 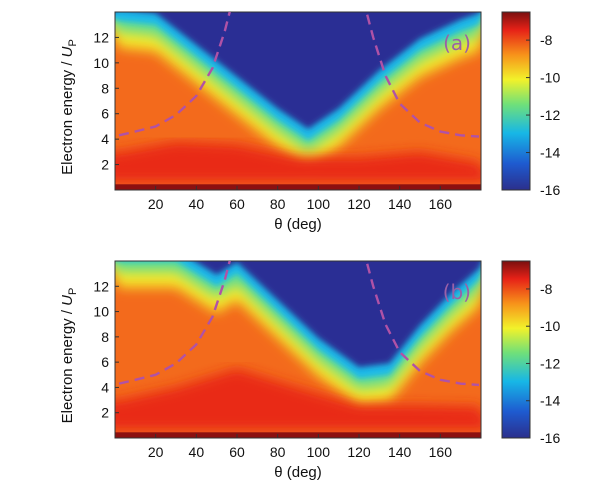 What do you see at coordinates (457, 292) in the screenshot?
I see `panel-tag: (b)` at bounding box center [457, 292].